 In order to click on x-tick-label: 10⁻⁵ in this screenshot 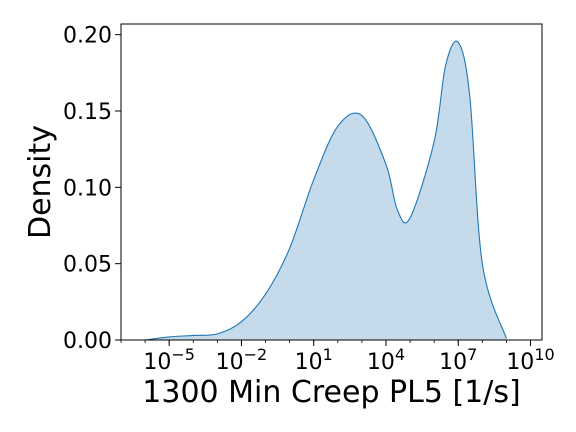, I will do `click(169, 360)`.